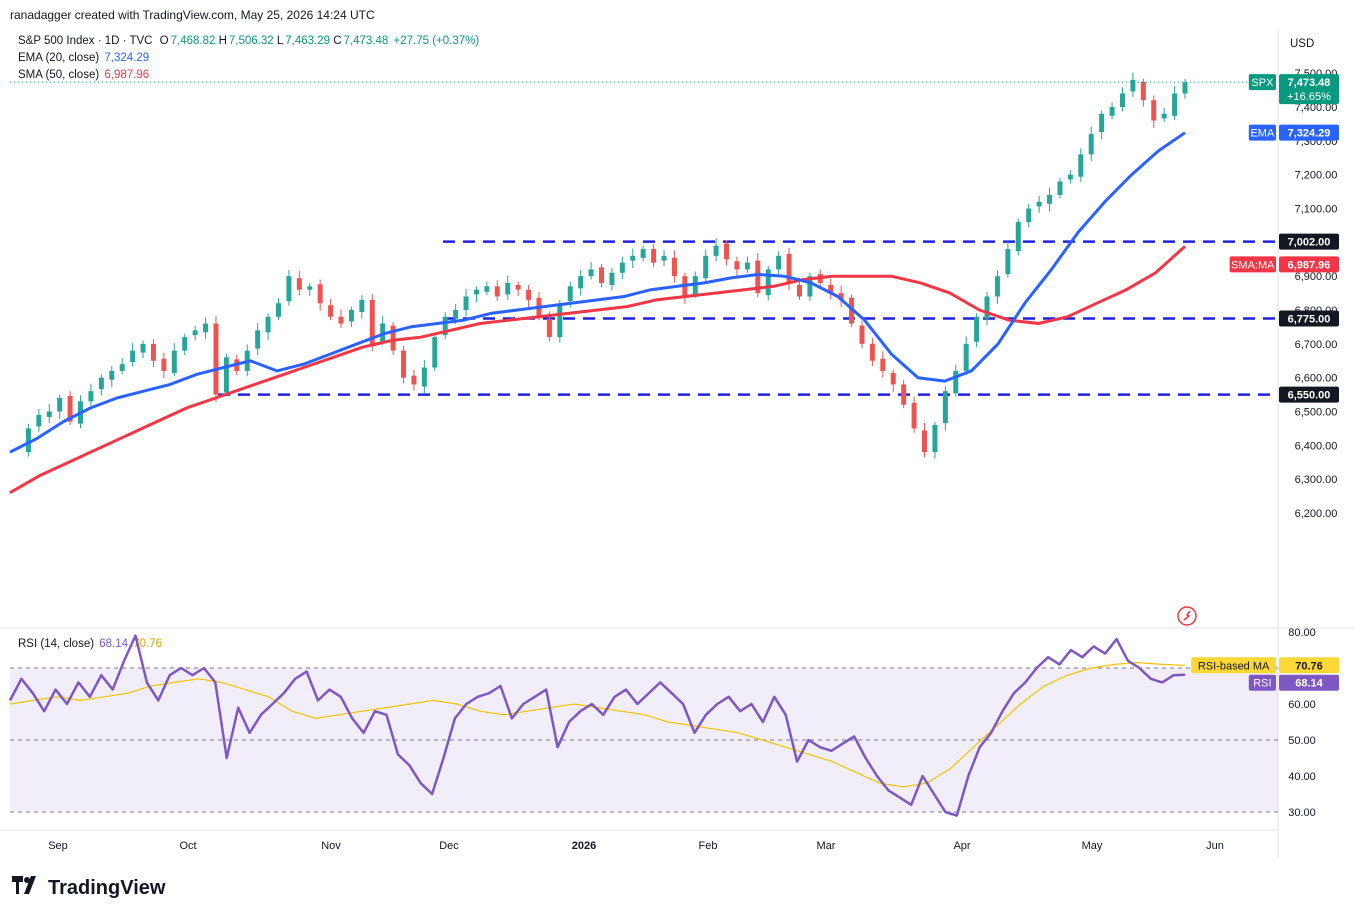 This screenshot has width=1354, height=919. Describe the element at coordinates (1316, 108) in the screenshot. I see `price-tick-label: 7,400.00` at that location.